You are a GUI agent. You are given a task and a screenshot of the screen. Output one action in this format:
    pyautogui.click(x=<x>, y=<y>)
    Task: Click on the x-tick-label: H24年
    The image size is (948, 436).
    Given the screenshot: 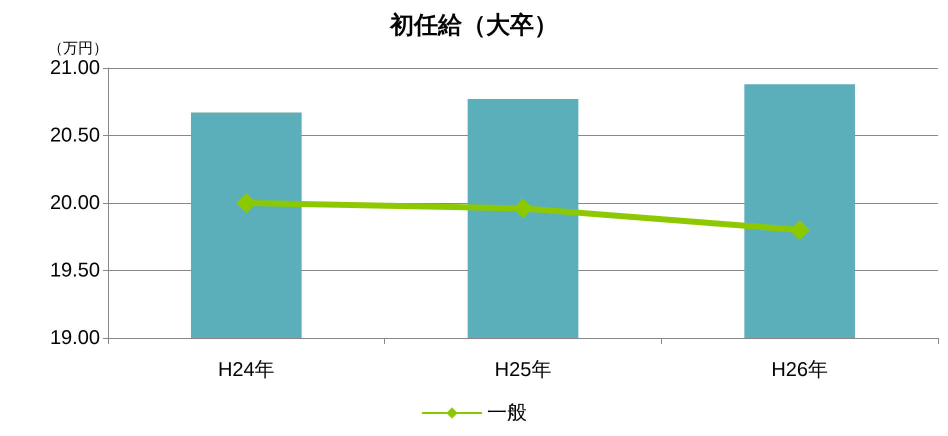 What is the action you would take?
    pyautogui.click(x=246, y=370)
    